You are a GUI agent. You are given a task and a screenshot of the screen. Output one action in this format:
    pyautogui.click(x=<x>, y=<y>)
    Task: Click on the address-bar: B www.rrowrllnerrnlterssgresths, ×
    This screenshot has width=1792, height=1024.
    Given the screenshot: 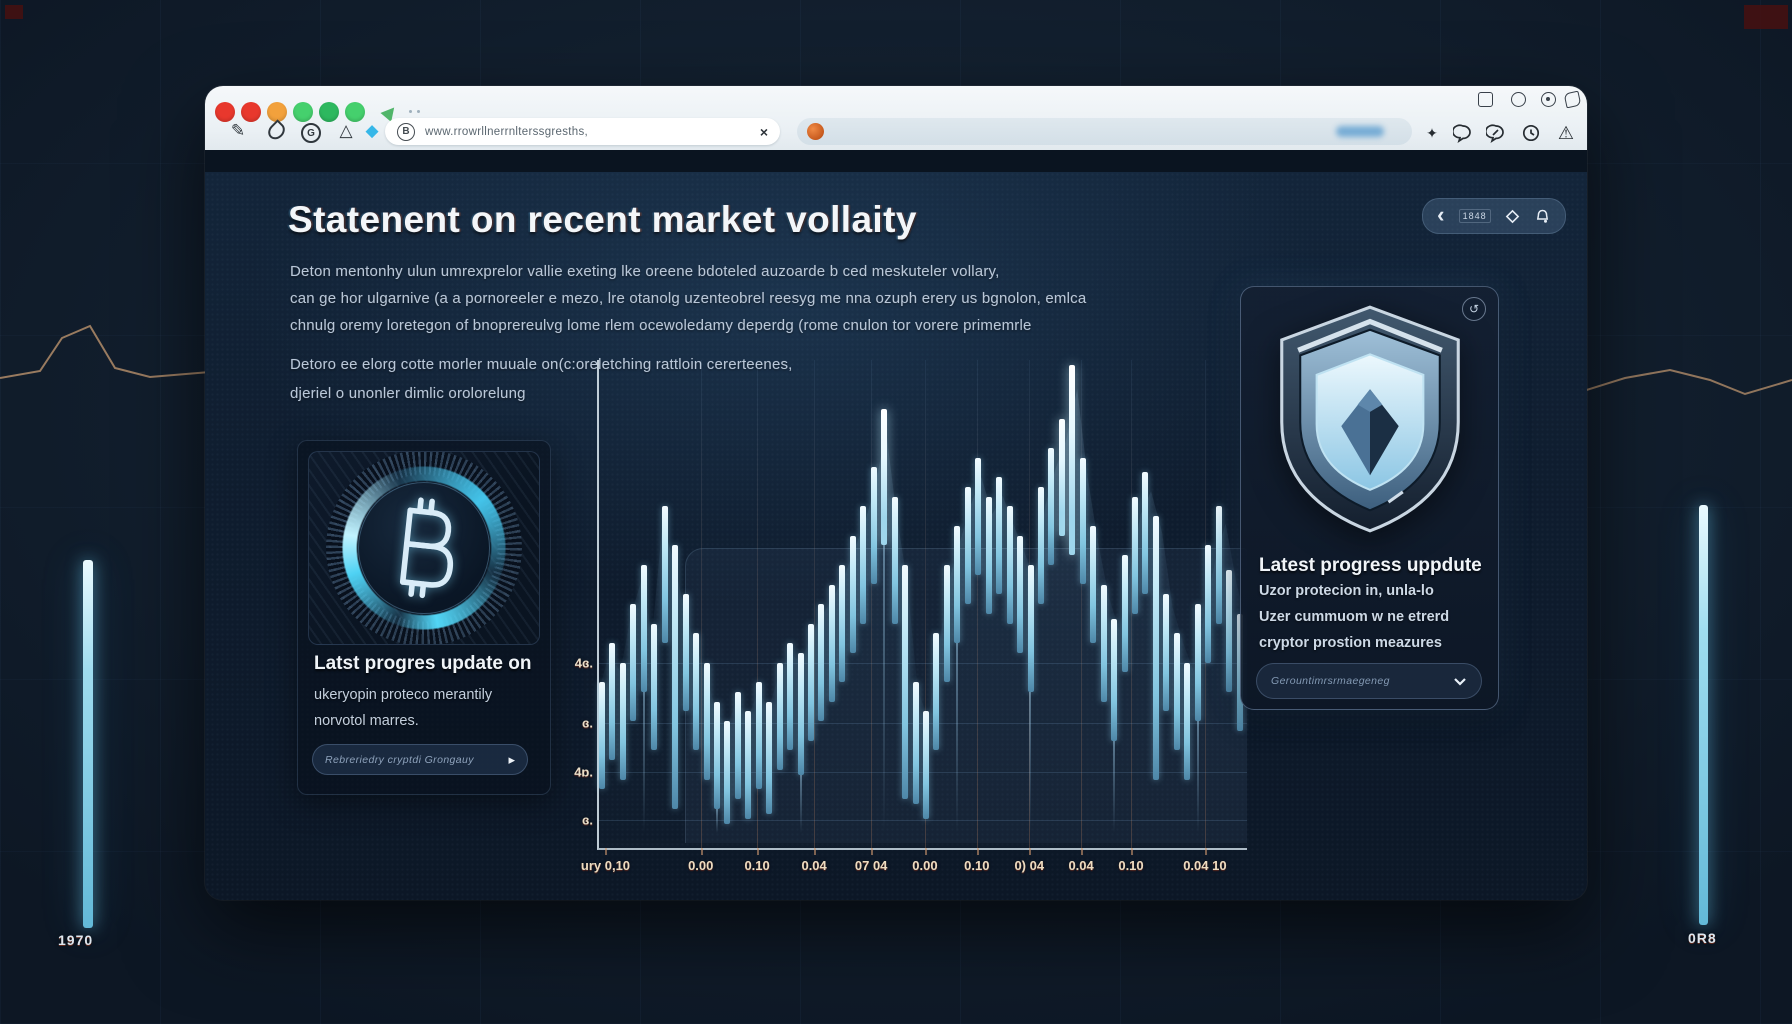 What is the action you would take?
    pyautogui.click(x=582, y=131)
    